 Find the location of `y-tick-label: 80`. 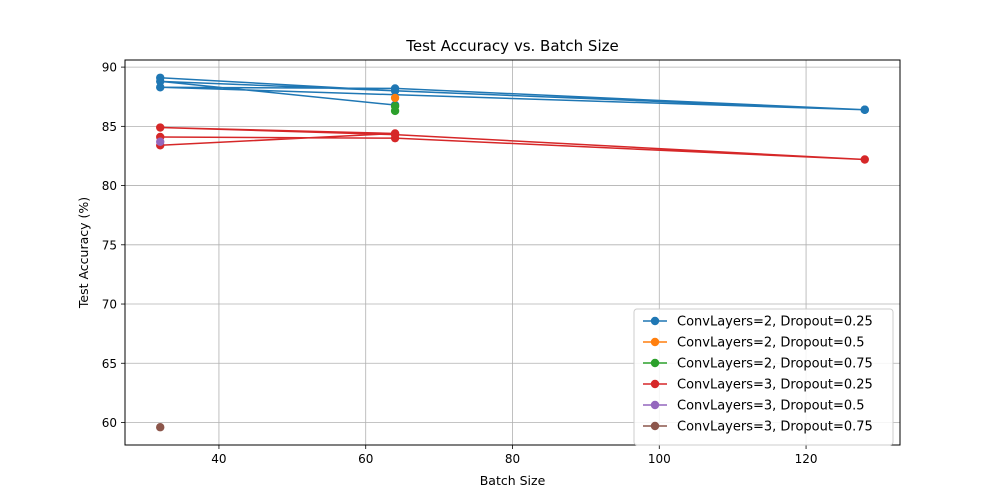

y-tick-label: 80 is located at coordinates (109, 186).